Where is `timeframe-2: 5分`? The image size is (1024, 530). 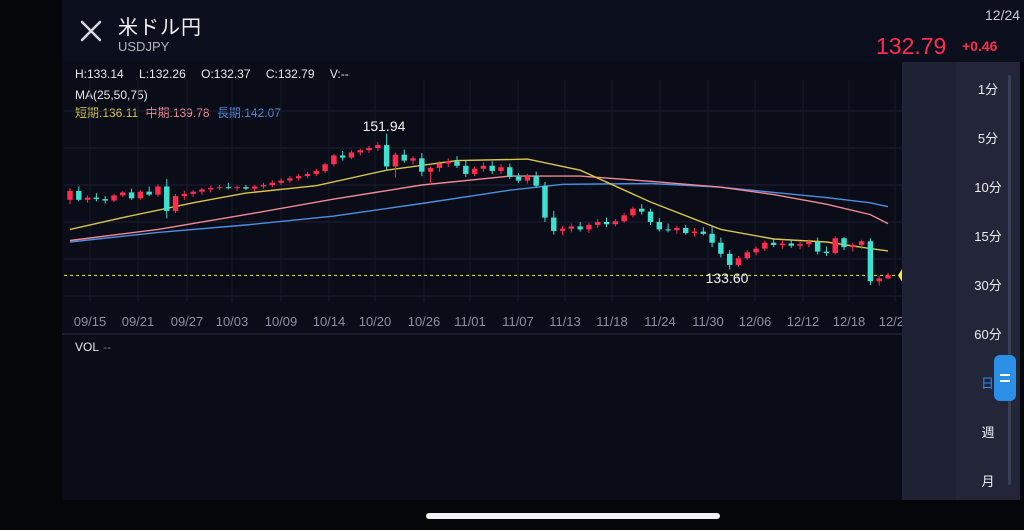 timeframe-2: 5分 is located at coordinates (988, 138).